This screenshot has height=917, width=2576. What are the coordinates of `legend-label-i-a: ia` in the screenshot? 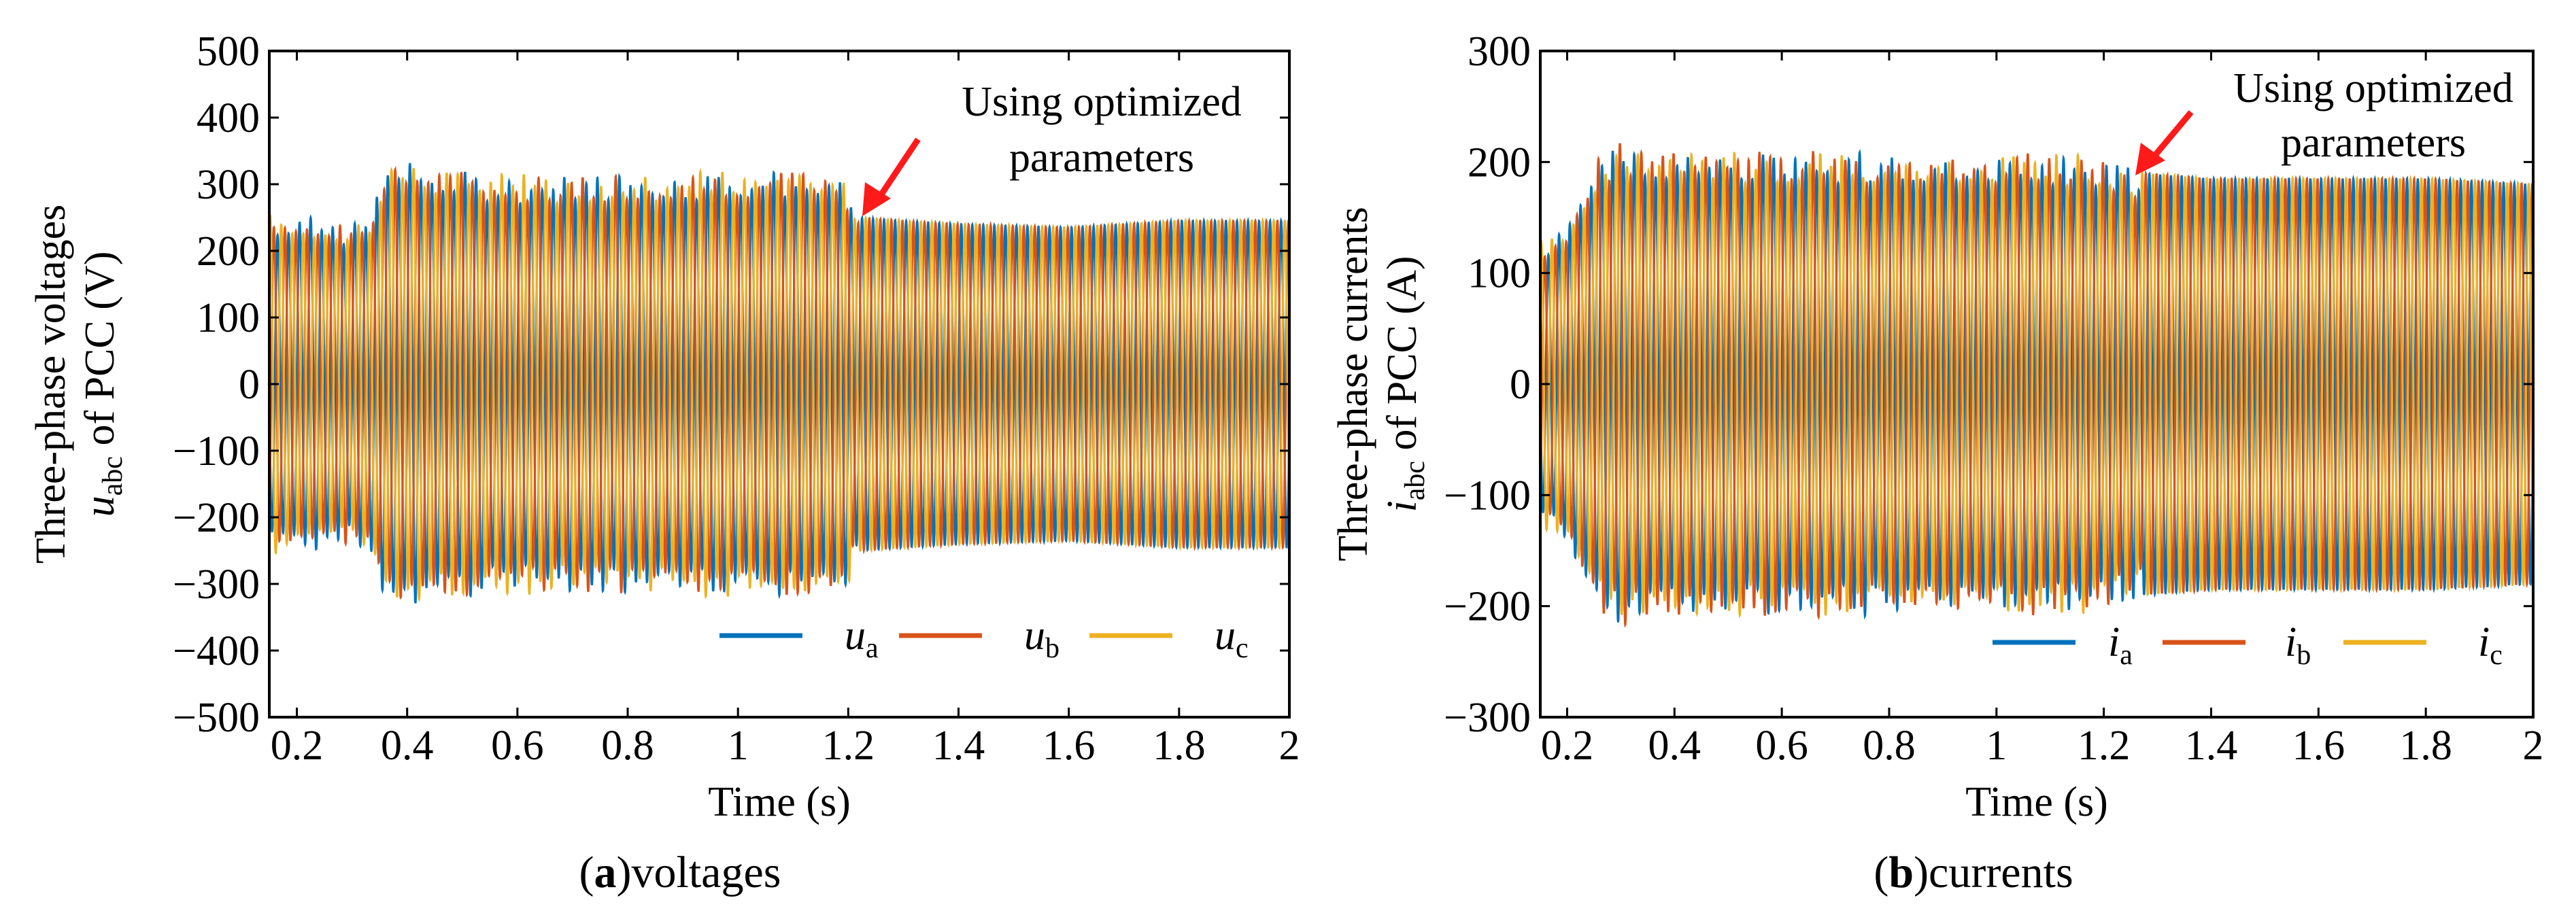 It's located at (2120, 645).